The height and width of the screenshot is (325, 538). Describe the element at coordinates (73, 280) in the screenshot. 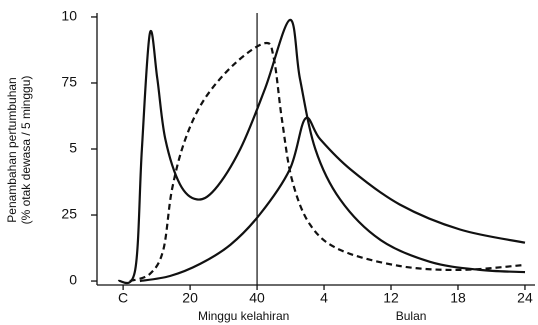

I see `y-tick-label: 0` at that location.